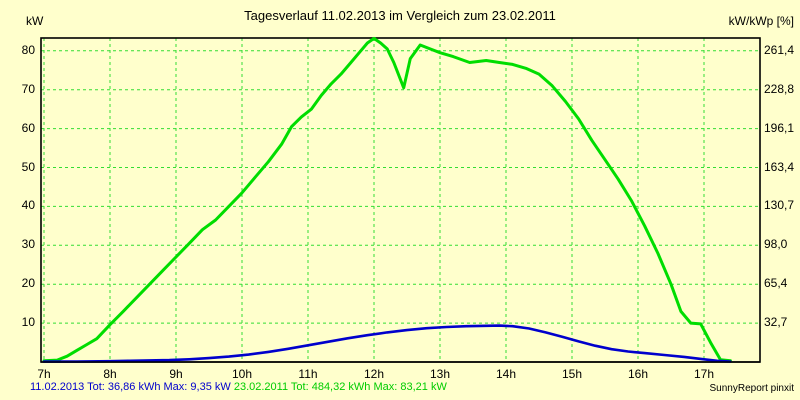 The width and height of the screenshot is (800, 400). What do you see at coordinates (572, 374) in the screenshot?
I see `x-axis-tick-label: 15h` at bounding box center [572, 374].